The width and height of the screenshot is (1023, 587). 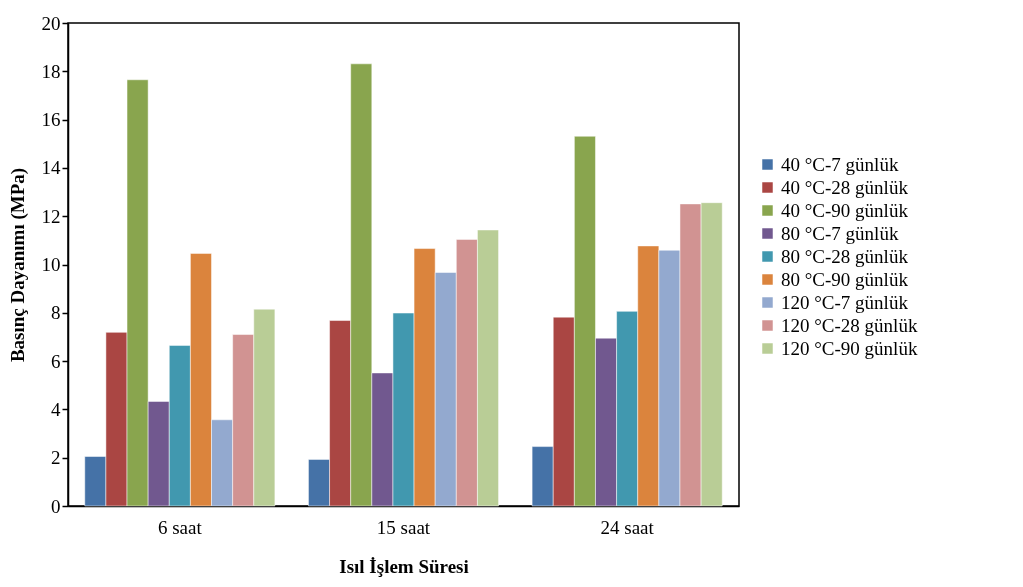 What do you see at coordinates (845, 279) in the screenshot?
I see `legend-label: 80 °C-90 günlük` at bounding box center [845, 279].